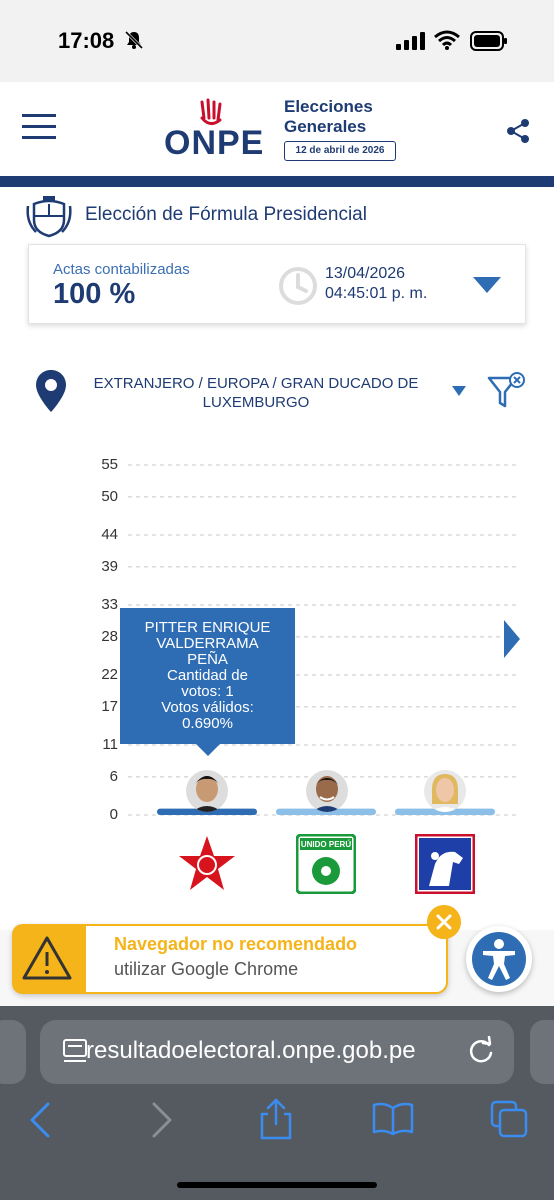 The image size is (554, 1200). Describe the element at coordinates (509, 1119) in the screenshot. I see `tabs-icon` at that location.